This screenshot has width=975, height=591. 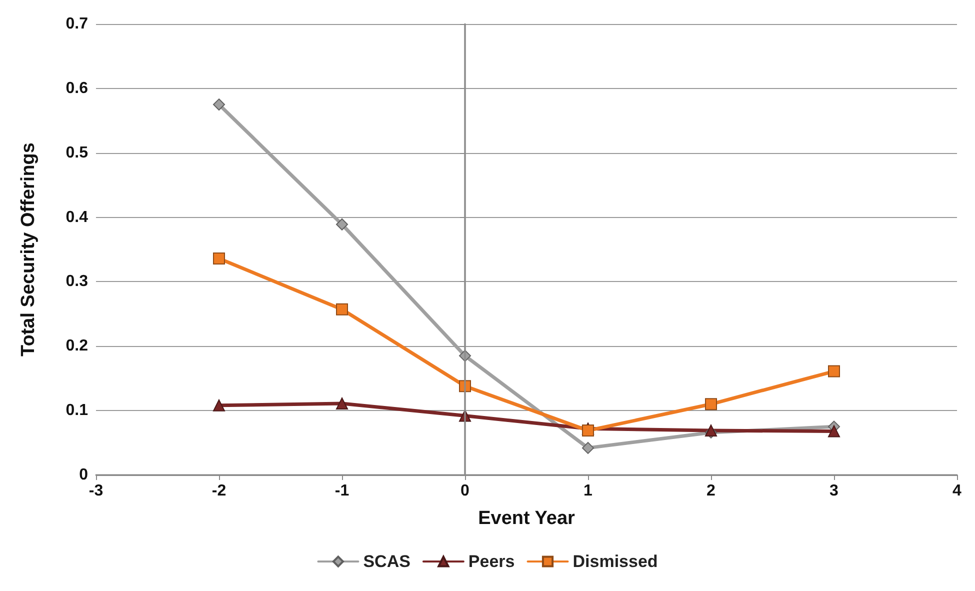 What do you see at coordinates (96, 491) in the screenshot?
I see `x-tick-label: -3` at bounding box center [96, 491].